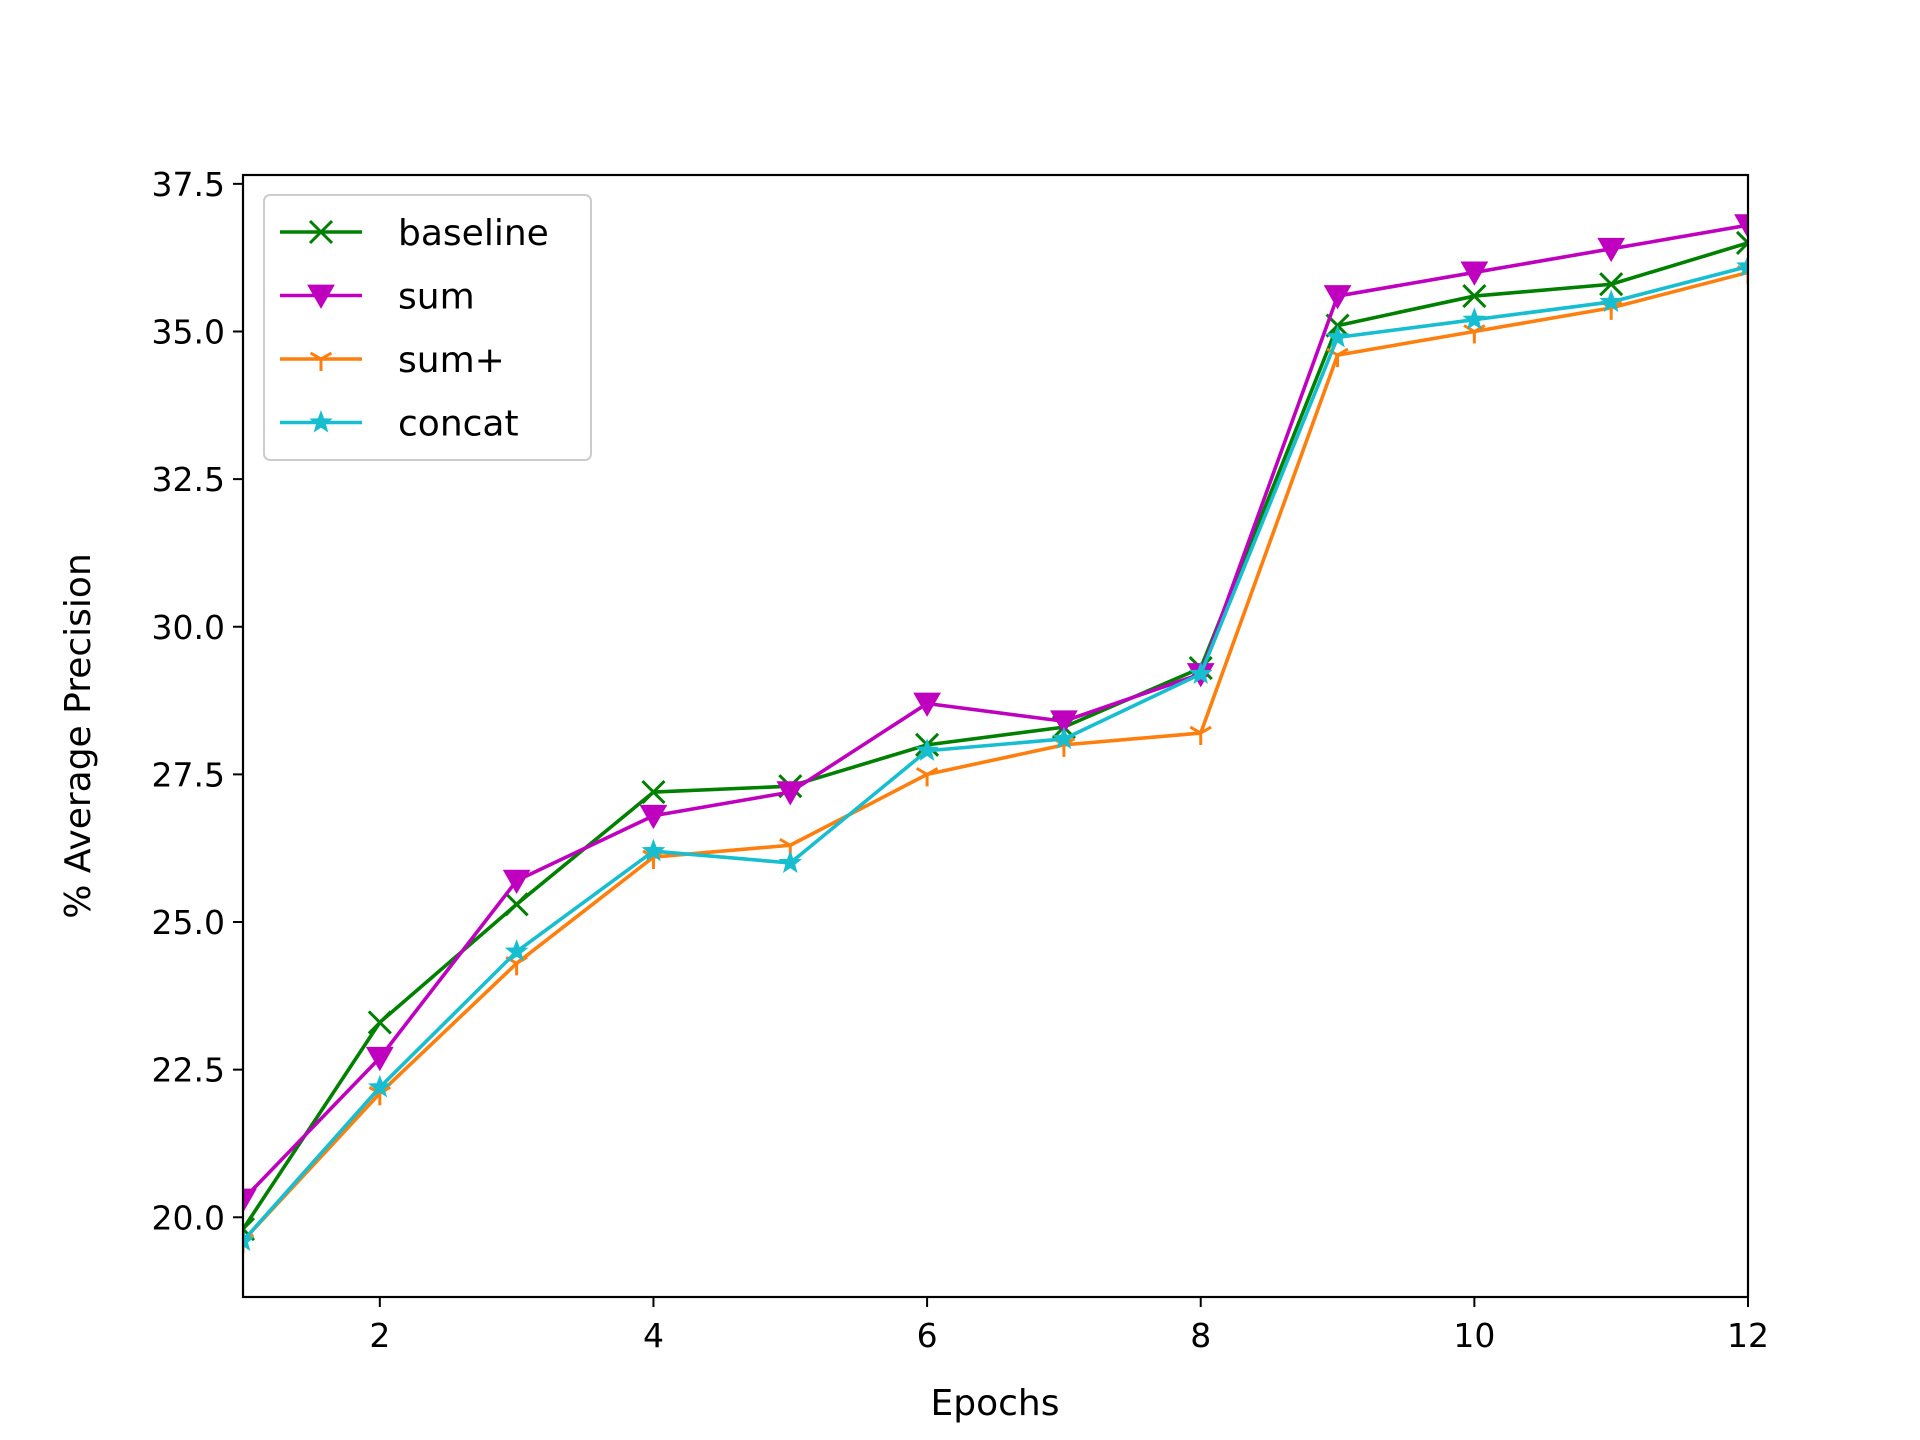  Describe the element at coordinates (392, 360) in the screenshot. I see `legend-item-sum-plus: sum+` at that location.